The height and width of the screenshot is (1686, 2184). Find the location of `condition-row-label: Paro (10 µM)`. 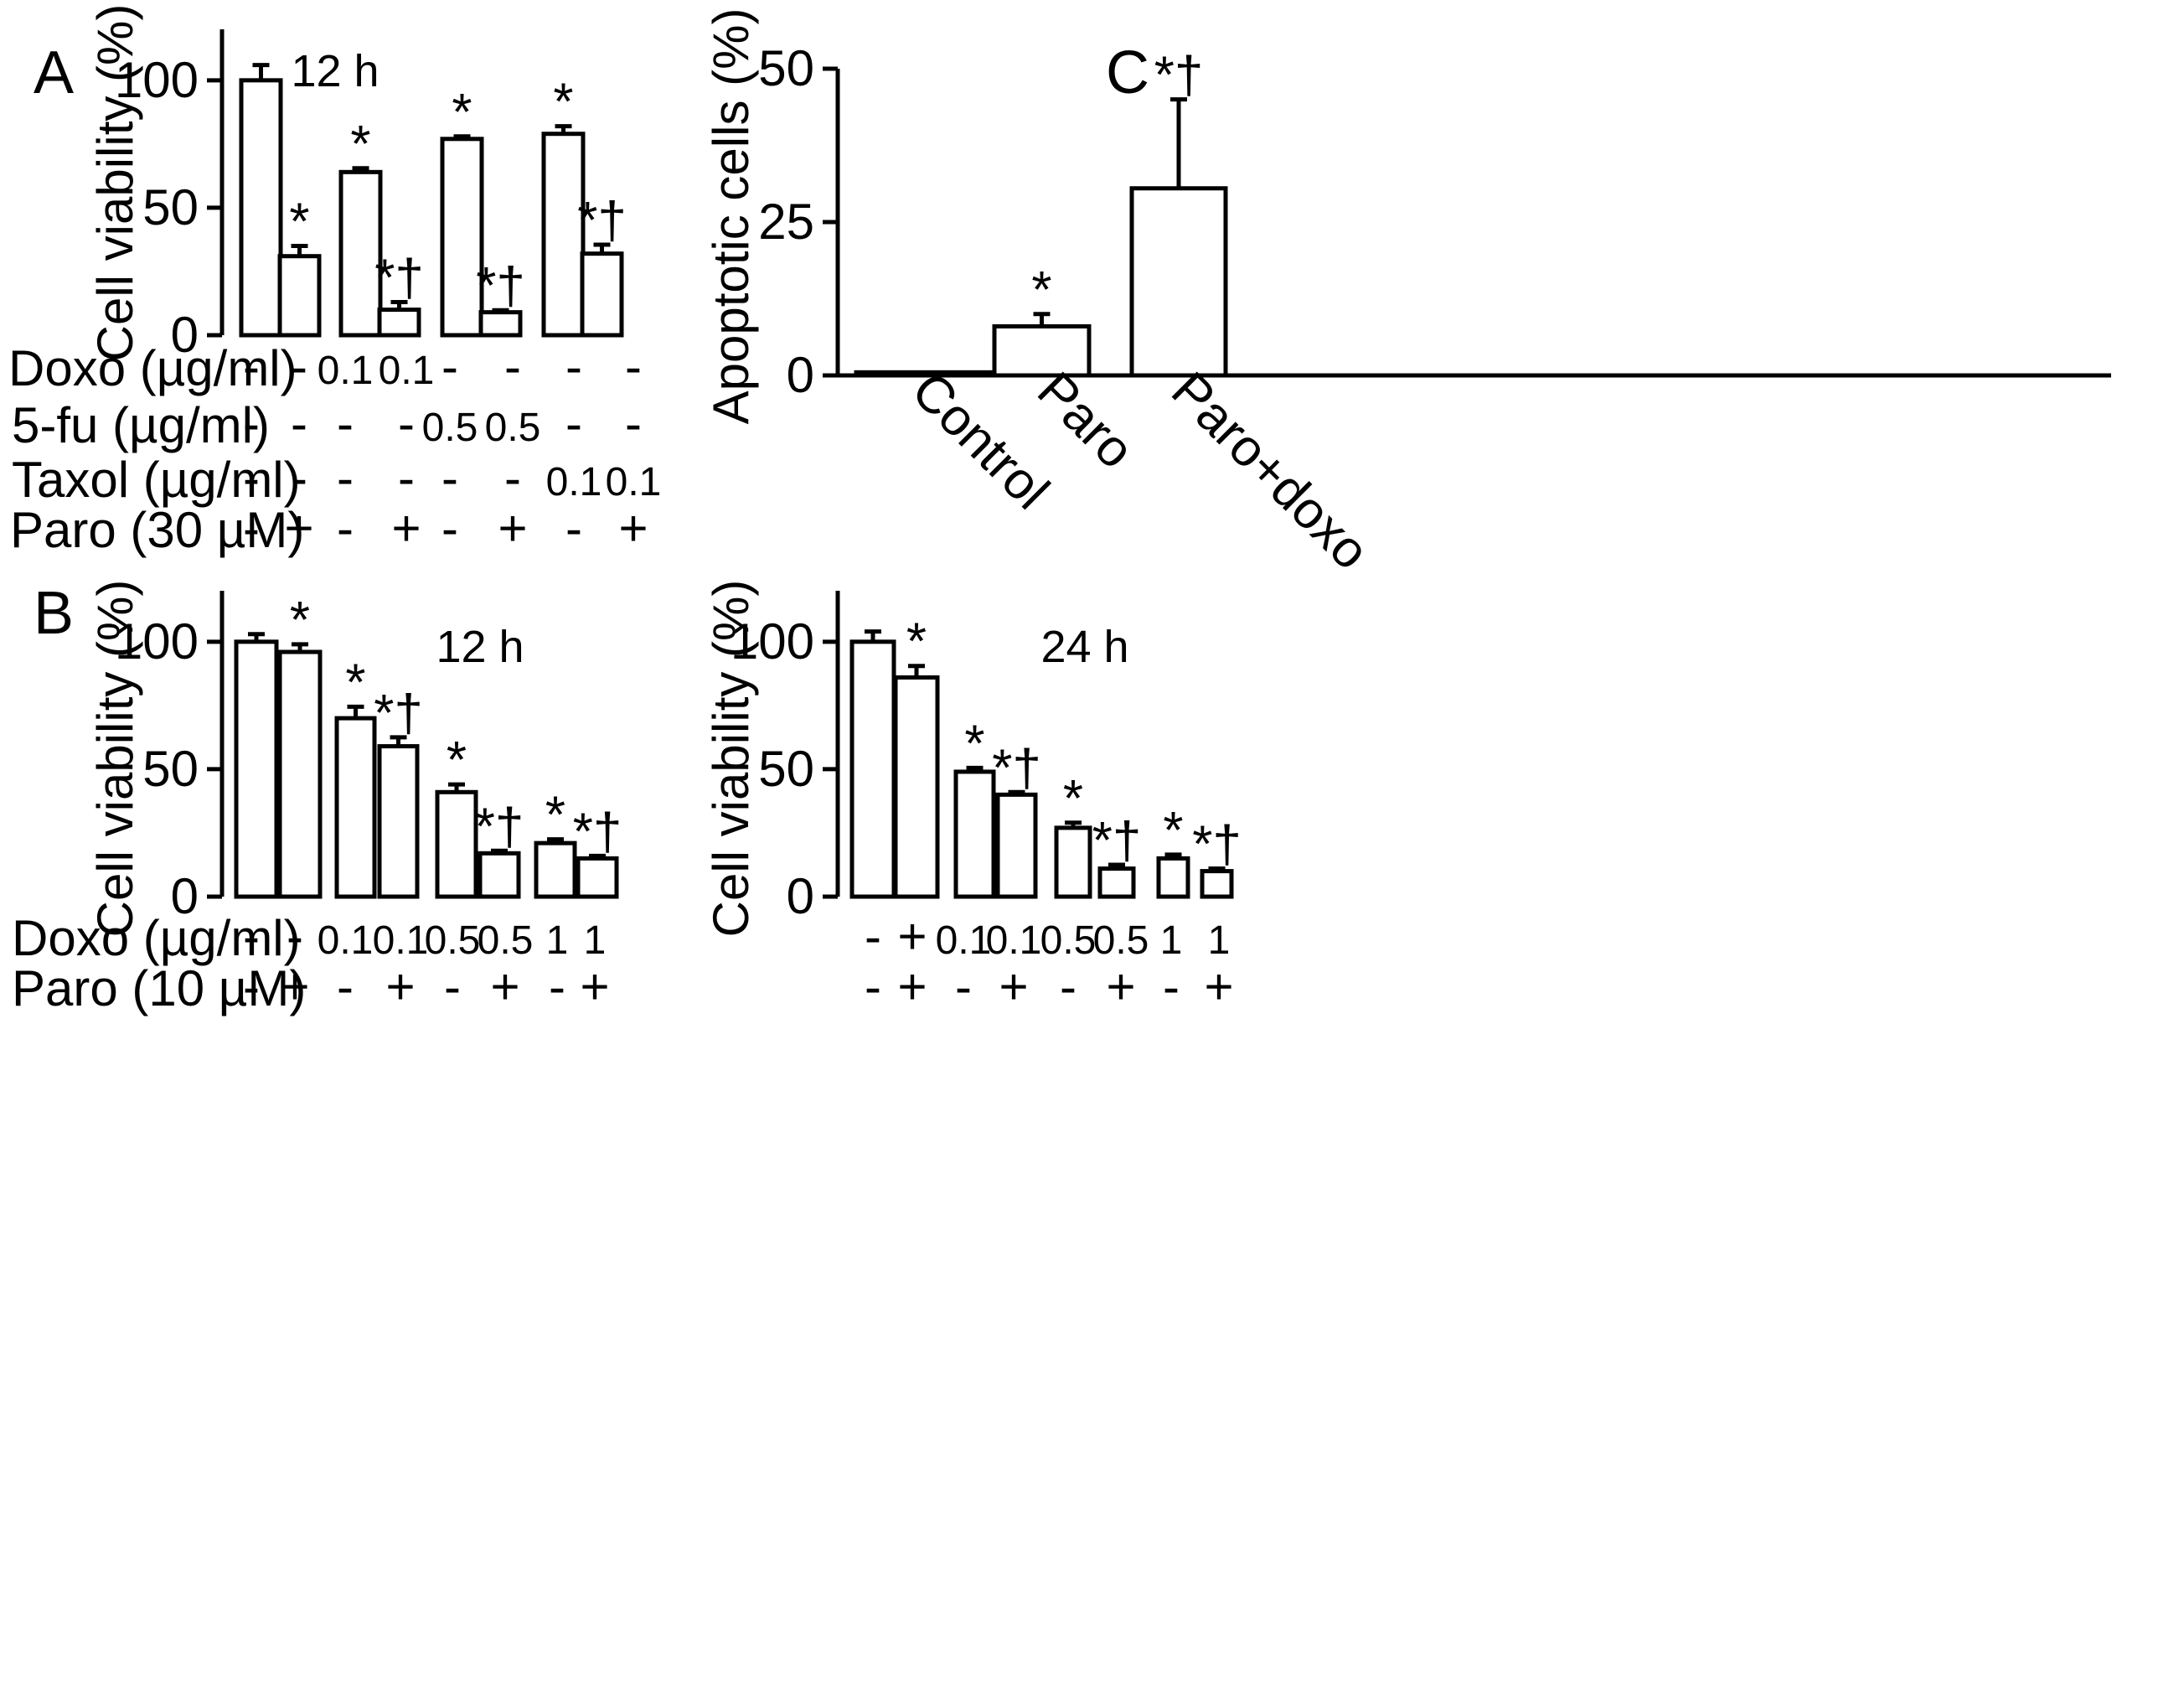

condition-row-label: Paro (10 µM) is located at coordinates (159, 988).